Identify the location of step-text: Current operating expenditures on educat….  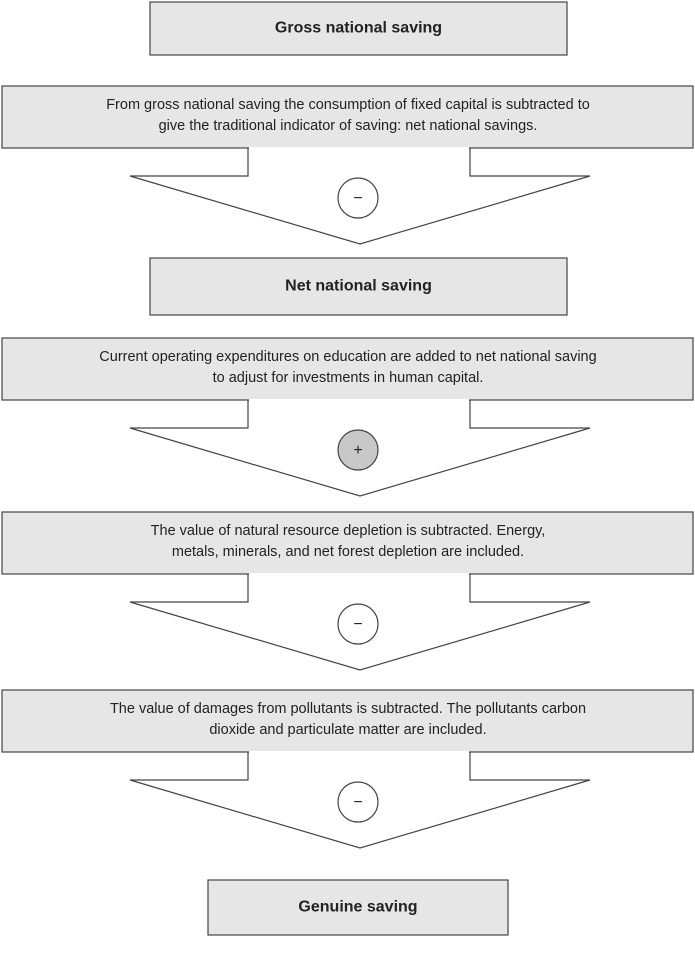
(347, 357).